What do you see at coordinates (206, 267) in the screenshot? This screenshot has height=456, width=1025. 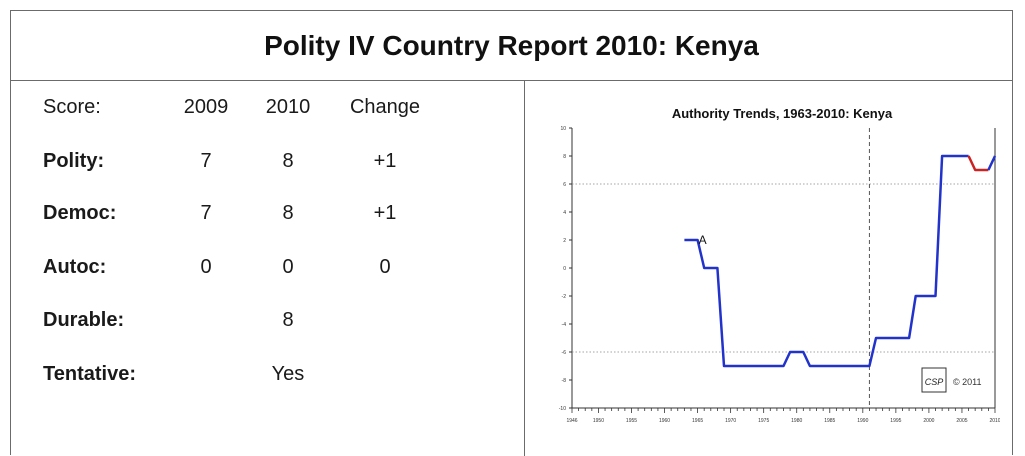 I see `score-row-2009: 0` at bounding box center [206, 267].